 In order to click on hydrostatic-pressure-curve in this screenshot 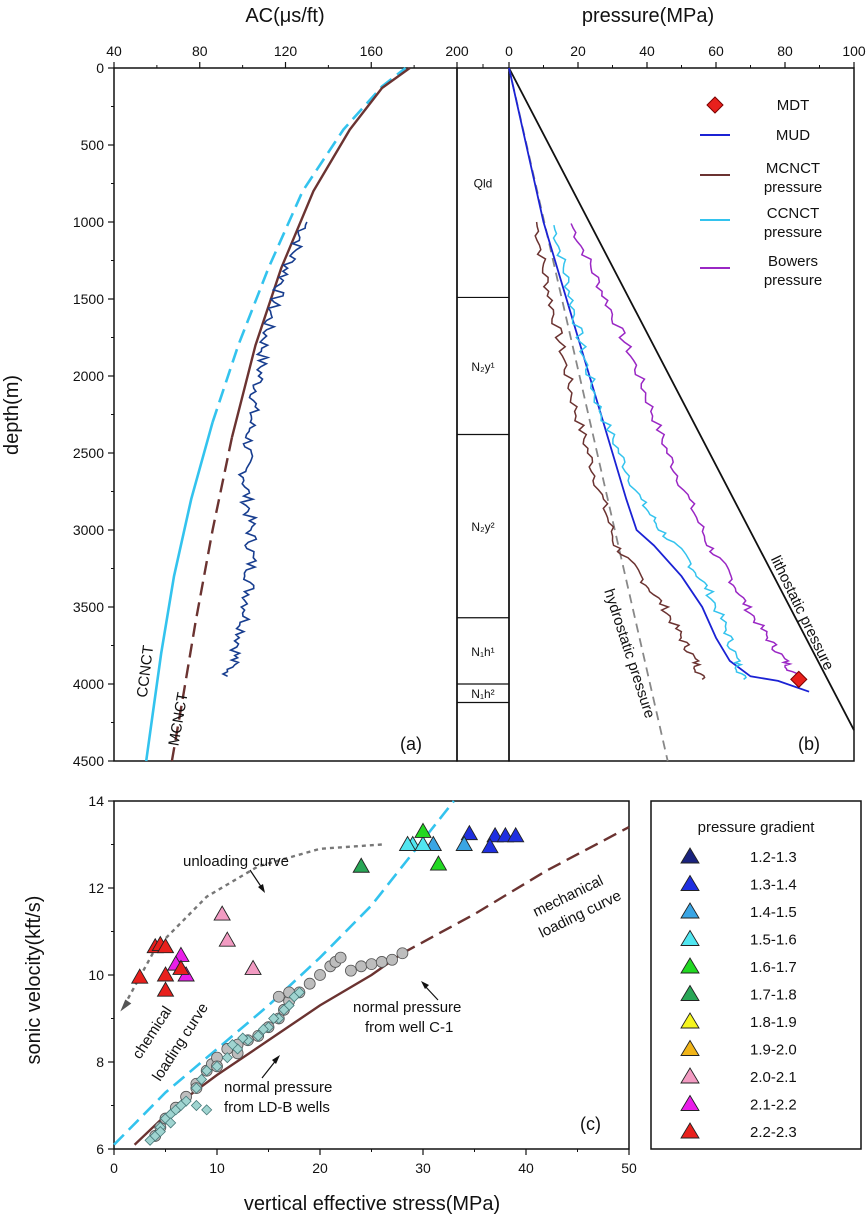, I will do `click(588, 414)`.